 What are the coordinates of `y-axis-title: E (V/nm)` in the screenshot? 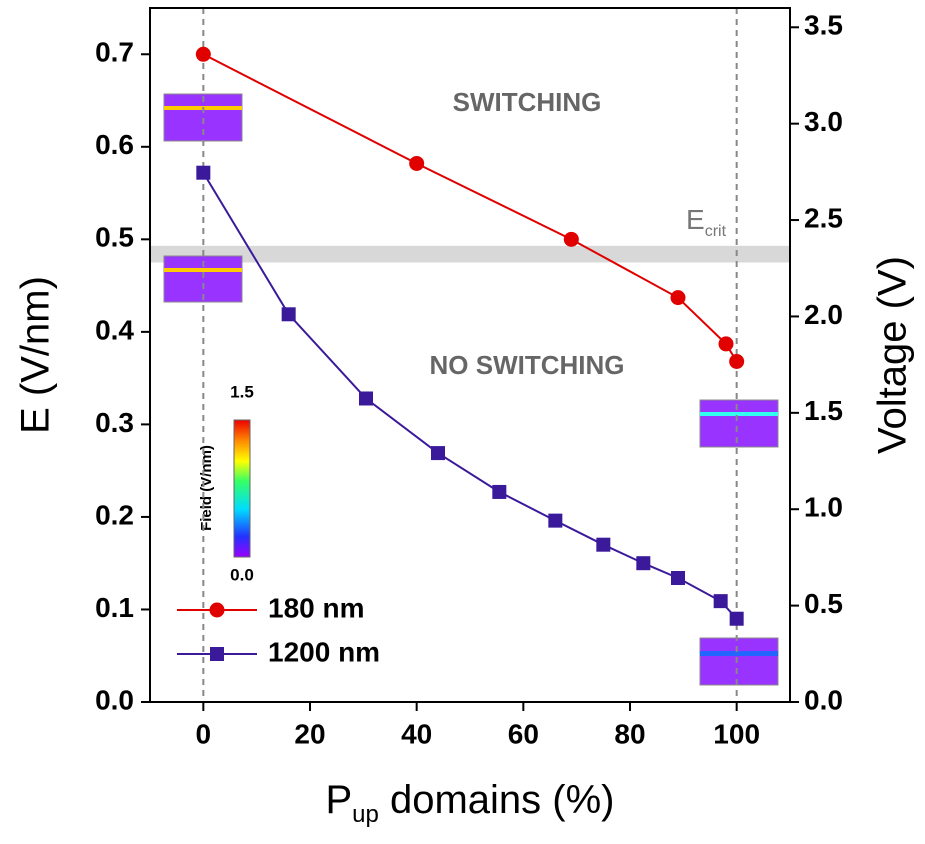 It's located at (36, 355).